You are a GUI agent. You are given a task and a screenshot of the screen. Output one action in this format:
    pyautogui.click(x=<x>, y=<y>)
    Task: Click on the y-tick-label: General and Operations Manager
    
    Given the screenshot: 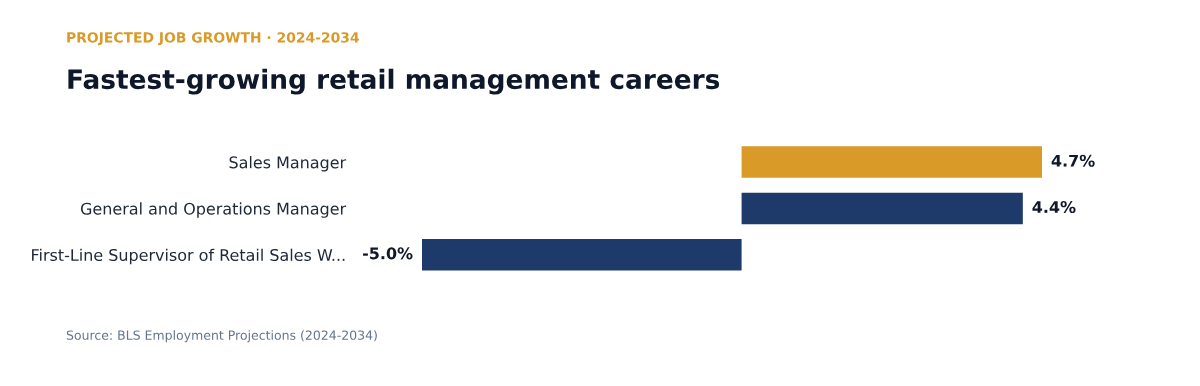 What is the action you would take?
    pyautogui.click(x=213, y=210)
    